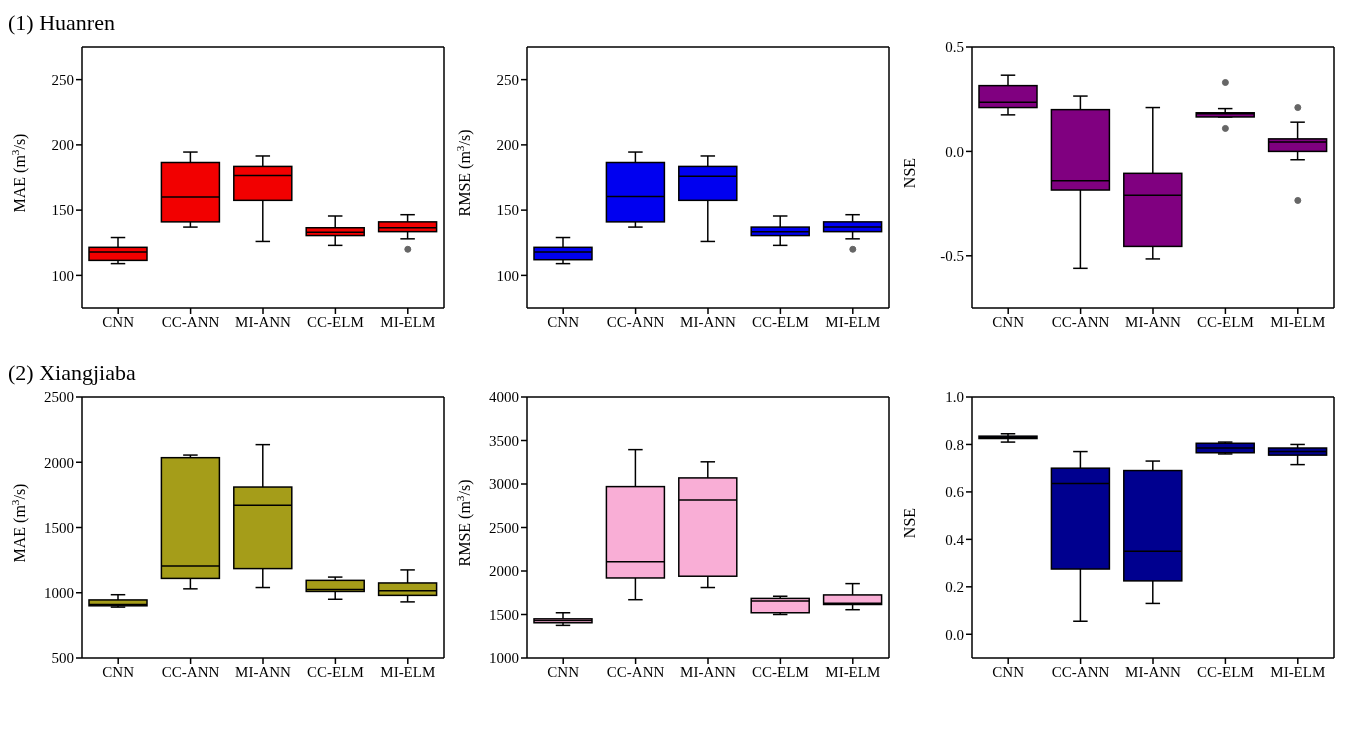 The image size is (1351, 729). Describe the element at coordinates (954, 397) in the screenshot. I see `y-tick-label: 1.0` at that location.